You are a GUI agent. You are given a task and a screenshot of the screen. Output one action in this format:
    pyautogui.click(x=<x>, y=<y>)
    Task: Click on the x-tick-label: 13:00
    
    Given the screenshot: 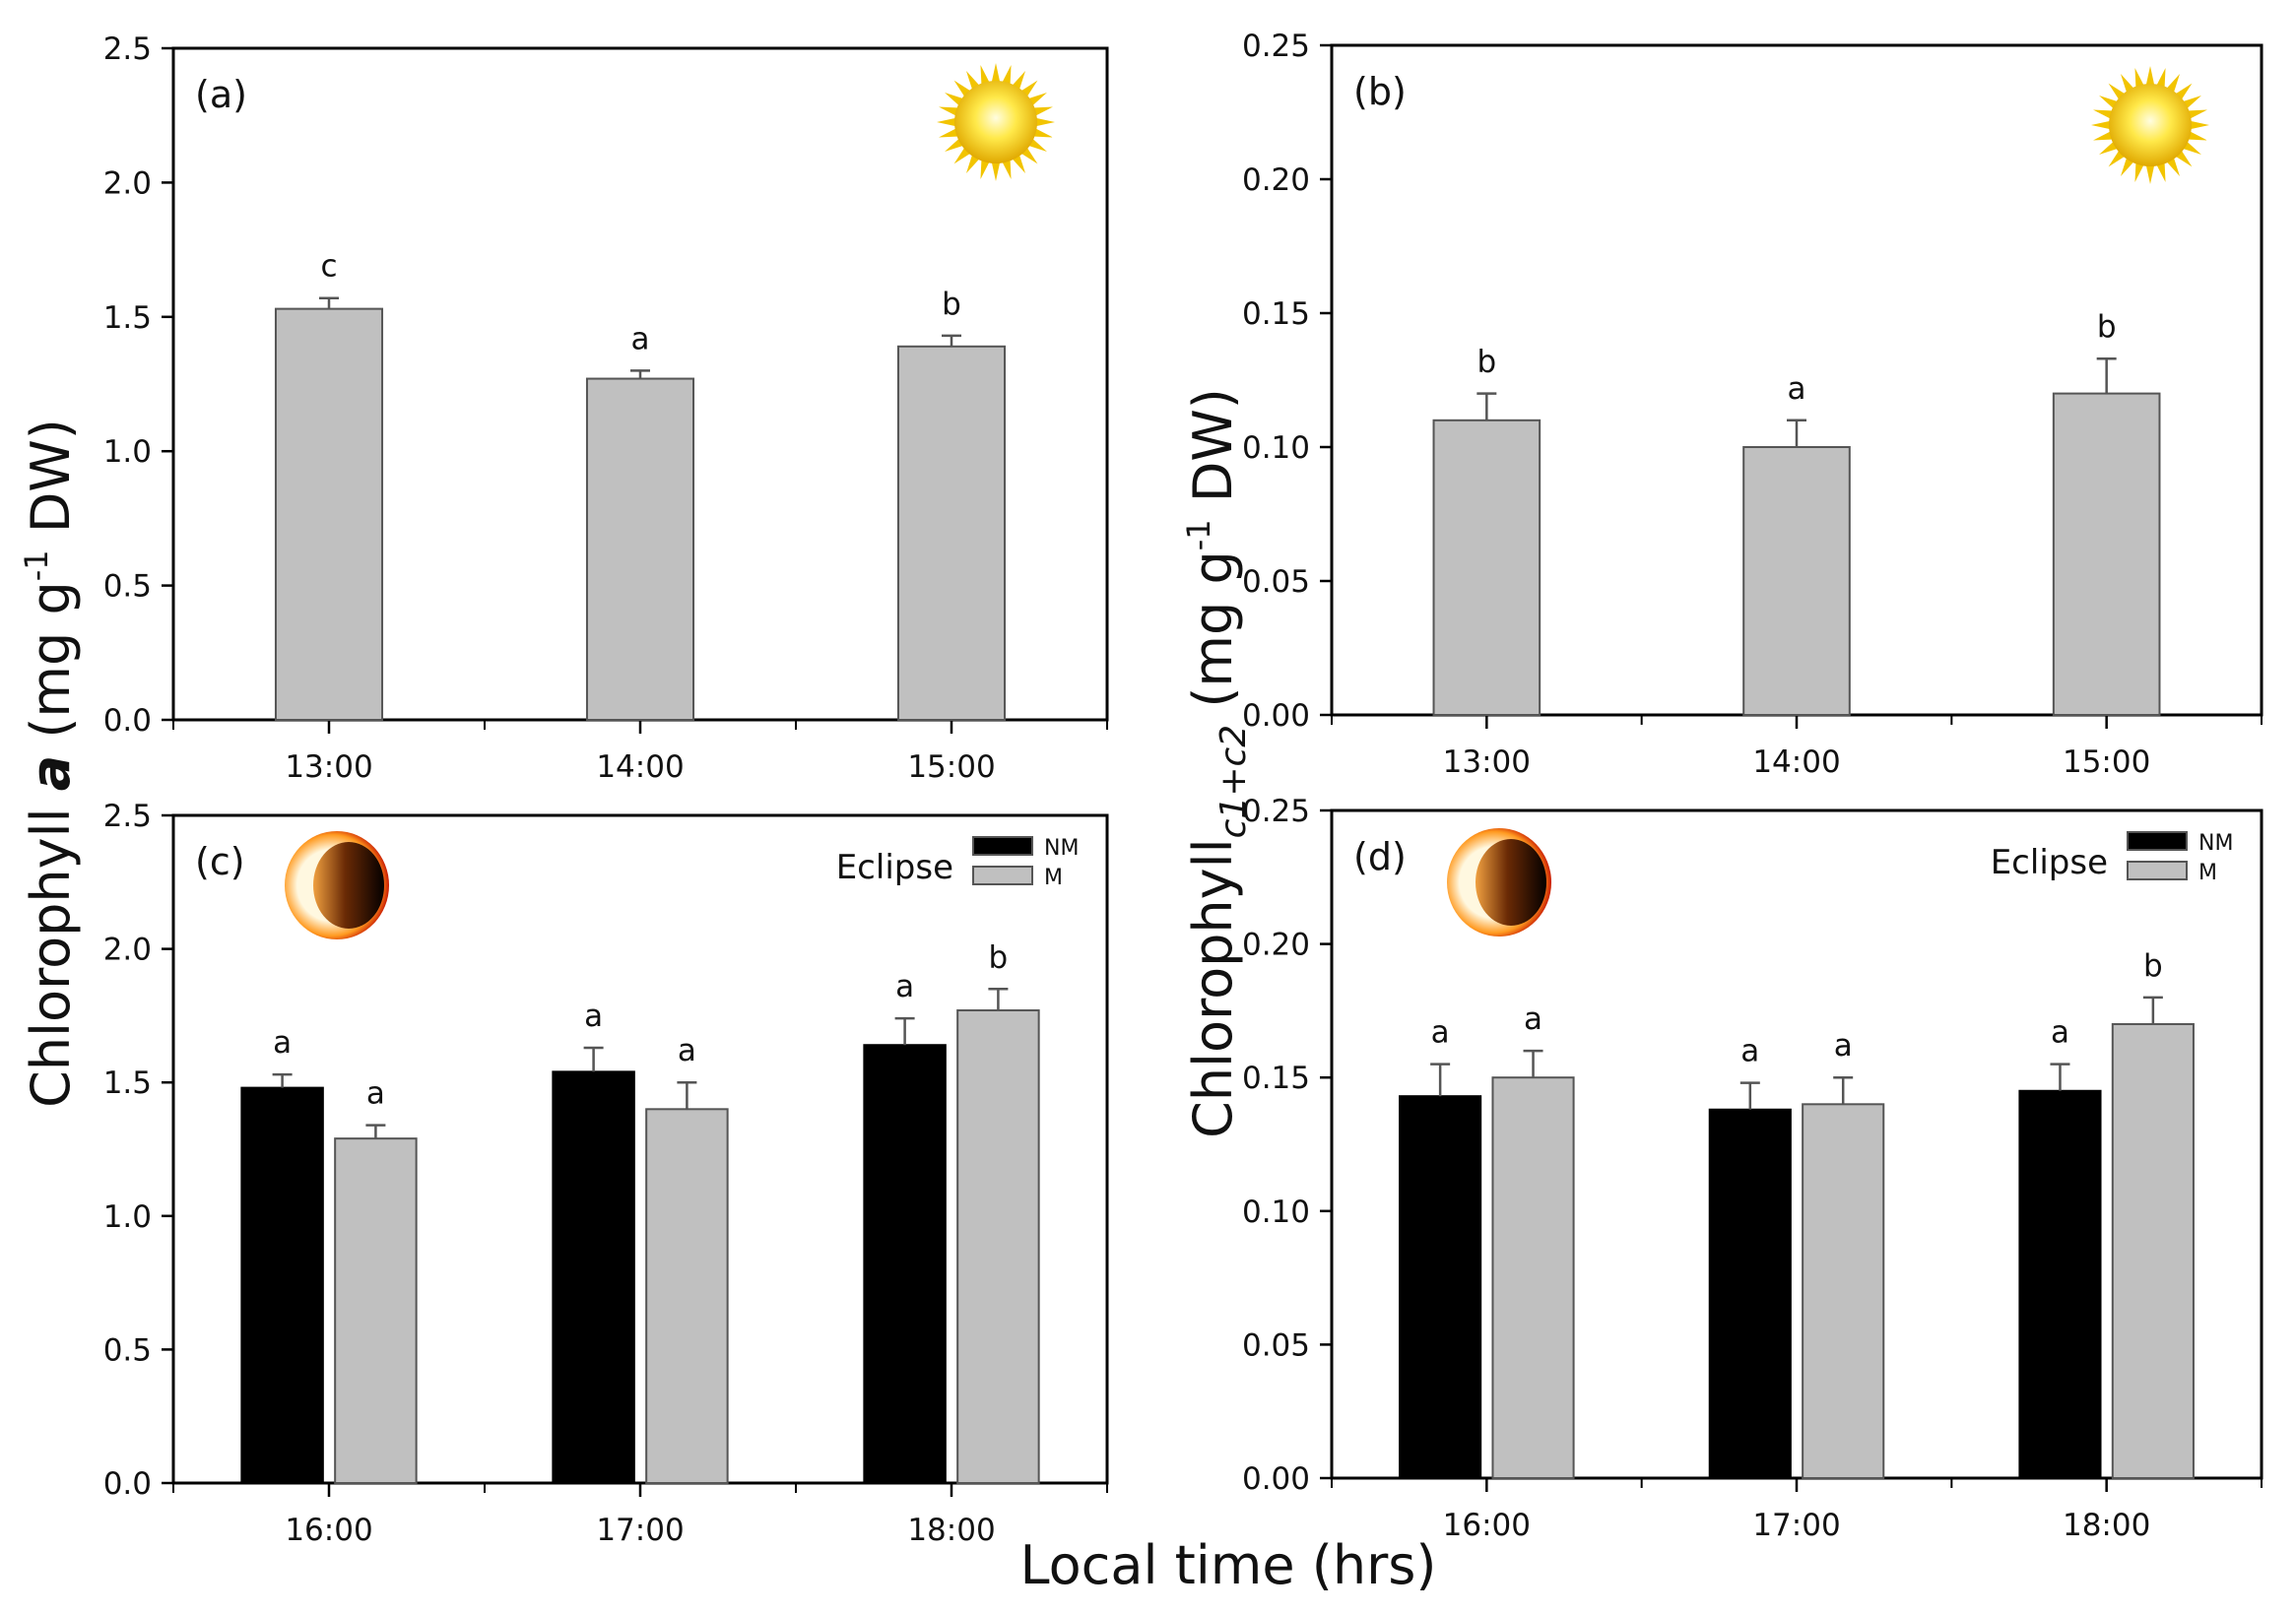 What is the action you would take?
    pyautogui.click(x=1487, y=762)
    